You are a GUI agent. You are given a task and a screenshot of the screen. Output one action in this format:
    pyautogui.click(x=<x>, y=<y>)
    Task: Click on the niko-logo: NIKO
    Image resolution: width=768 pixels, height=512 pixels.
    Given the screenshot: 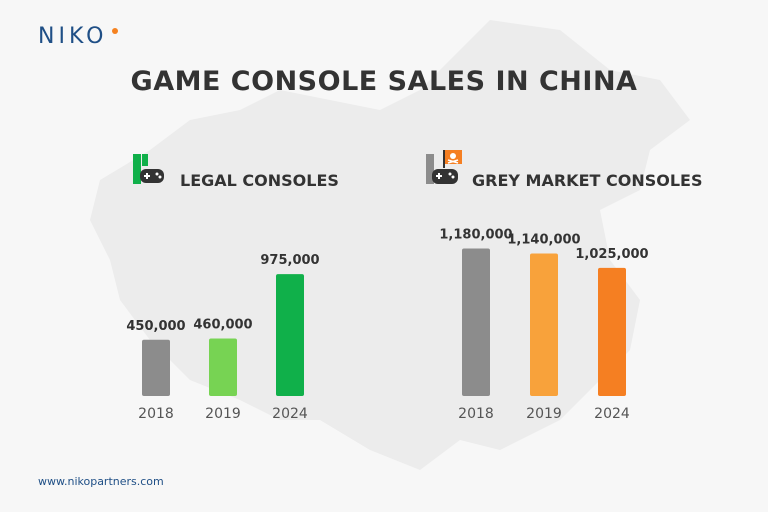 What is the action you would take?
    pyautogui.click(x=73, y=36)
    